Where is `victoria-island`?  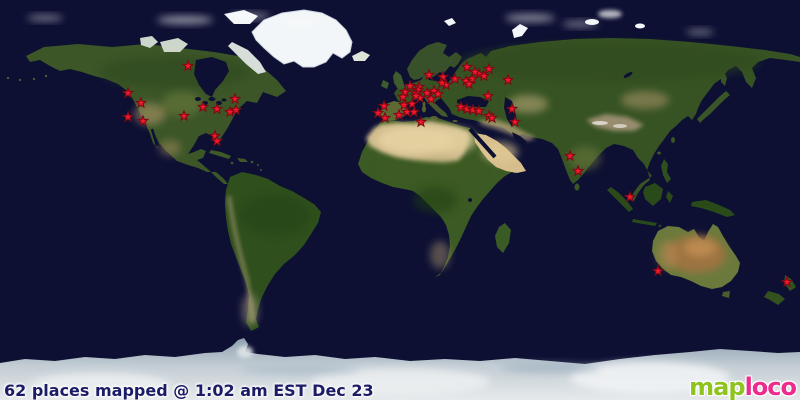 victoria-island is located at coordinates (174, 45).